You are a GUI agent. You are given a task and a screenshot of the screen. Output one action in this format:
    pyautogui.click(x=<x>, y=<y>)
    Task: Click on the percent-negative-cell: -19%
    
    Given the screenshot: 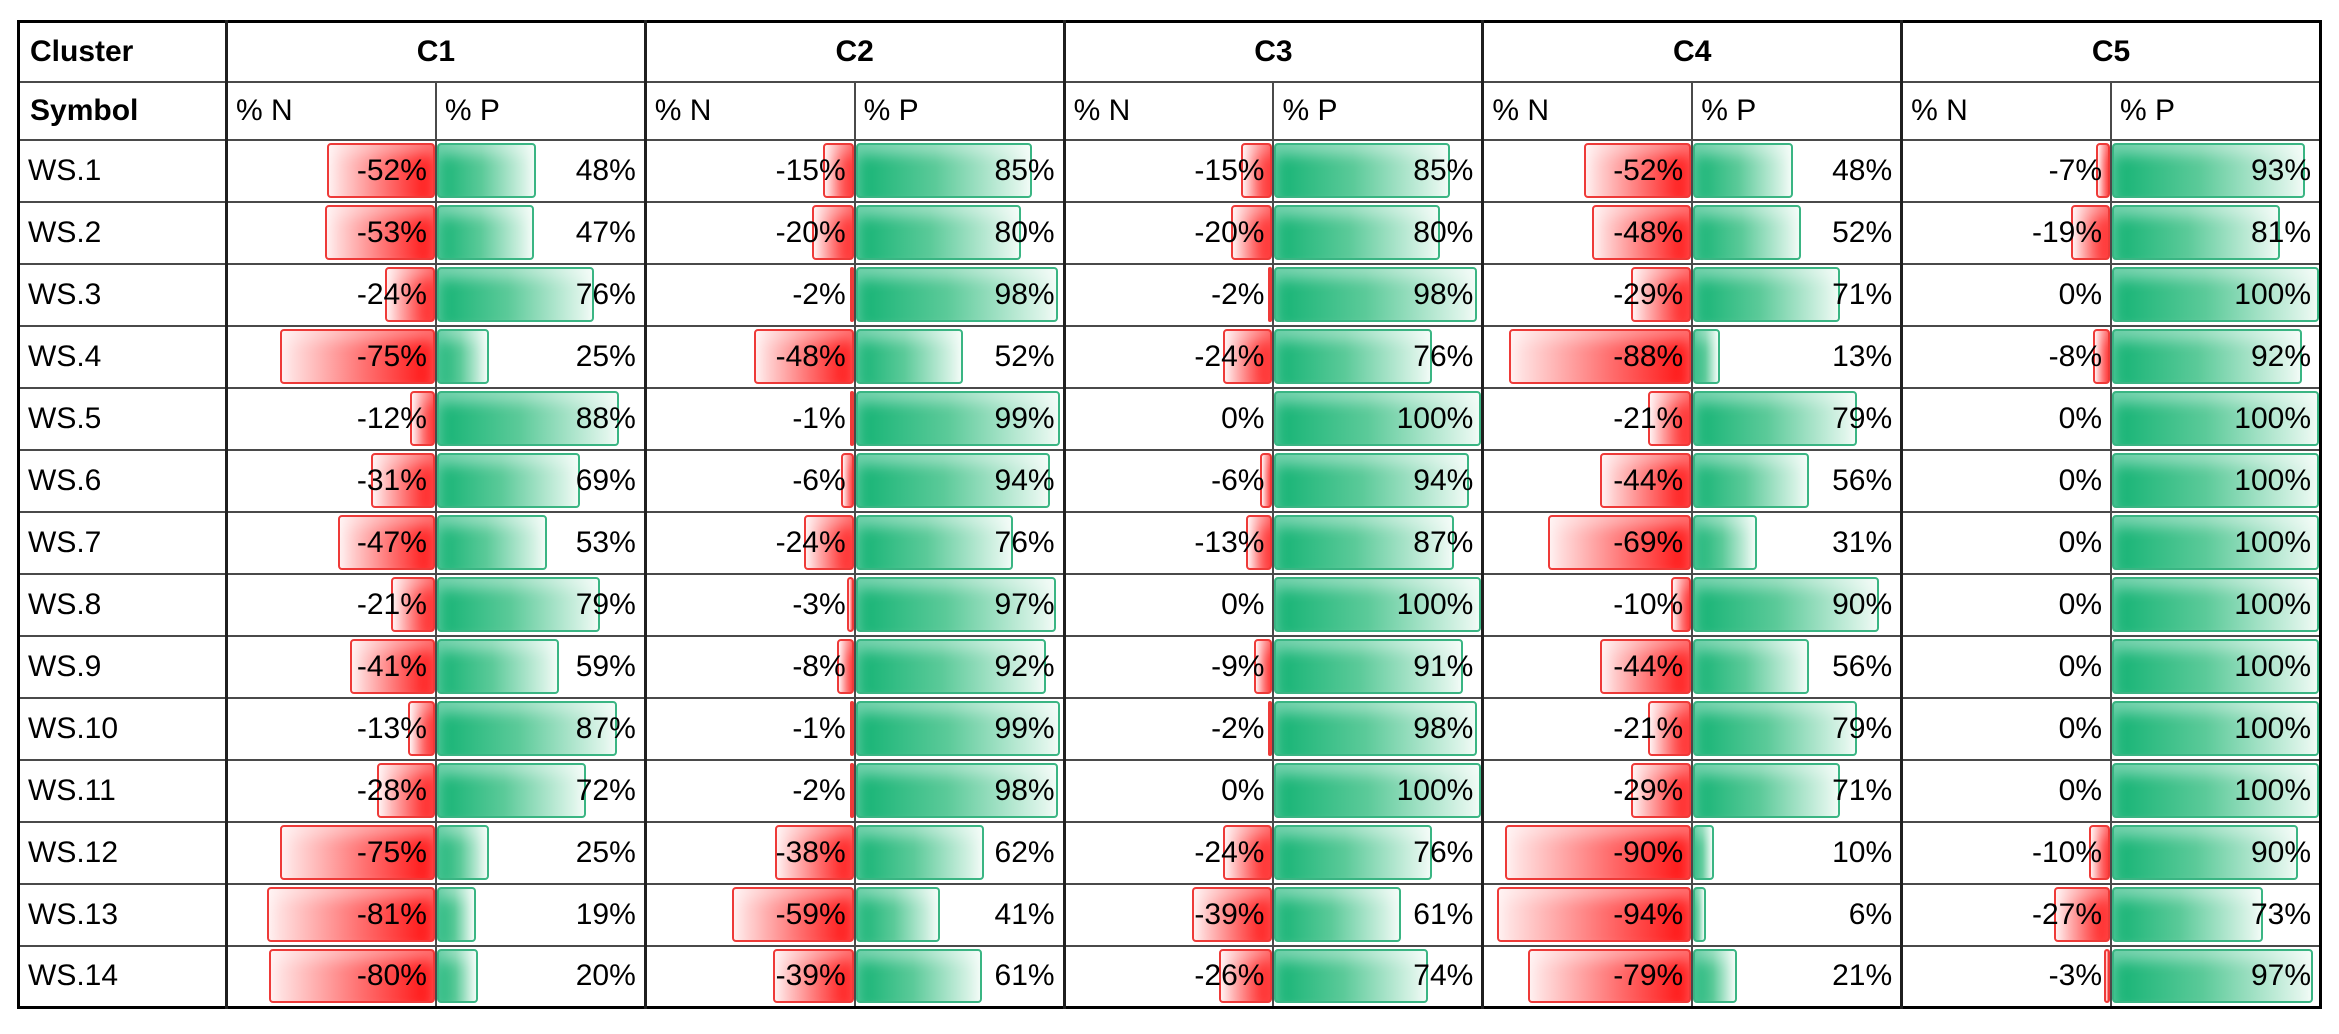 What is the action you would take?
    pyautogui.click(x=2006, y=232)
    